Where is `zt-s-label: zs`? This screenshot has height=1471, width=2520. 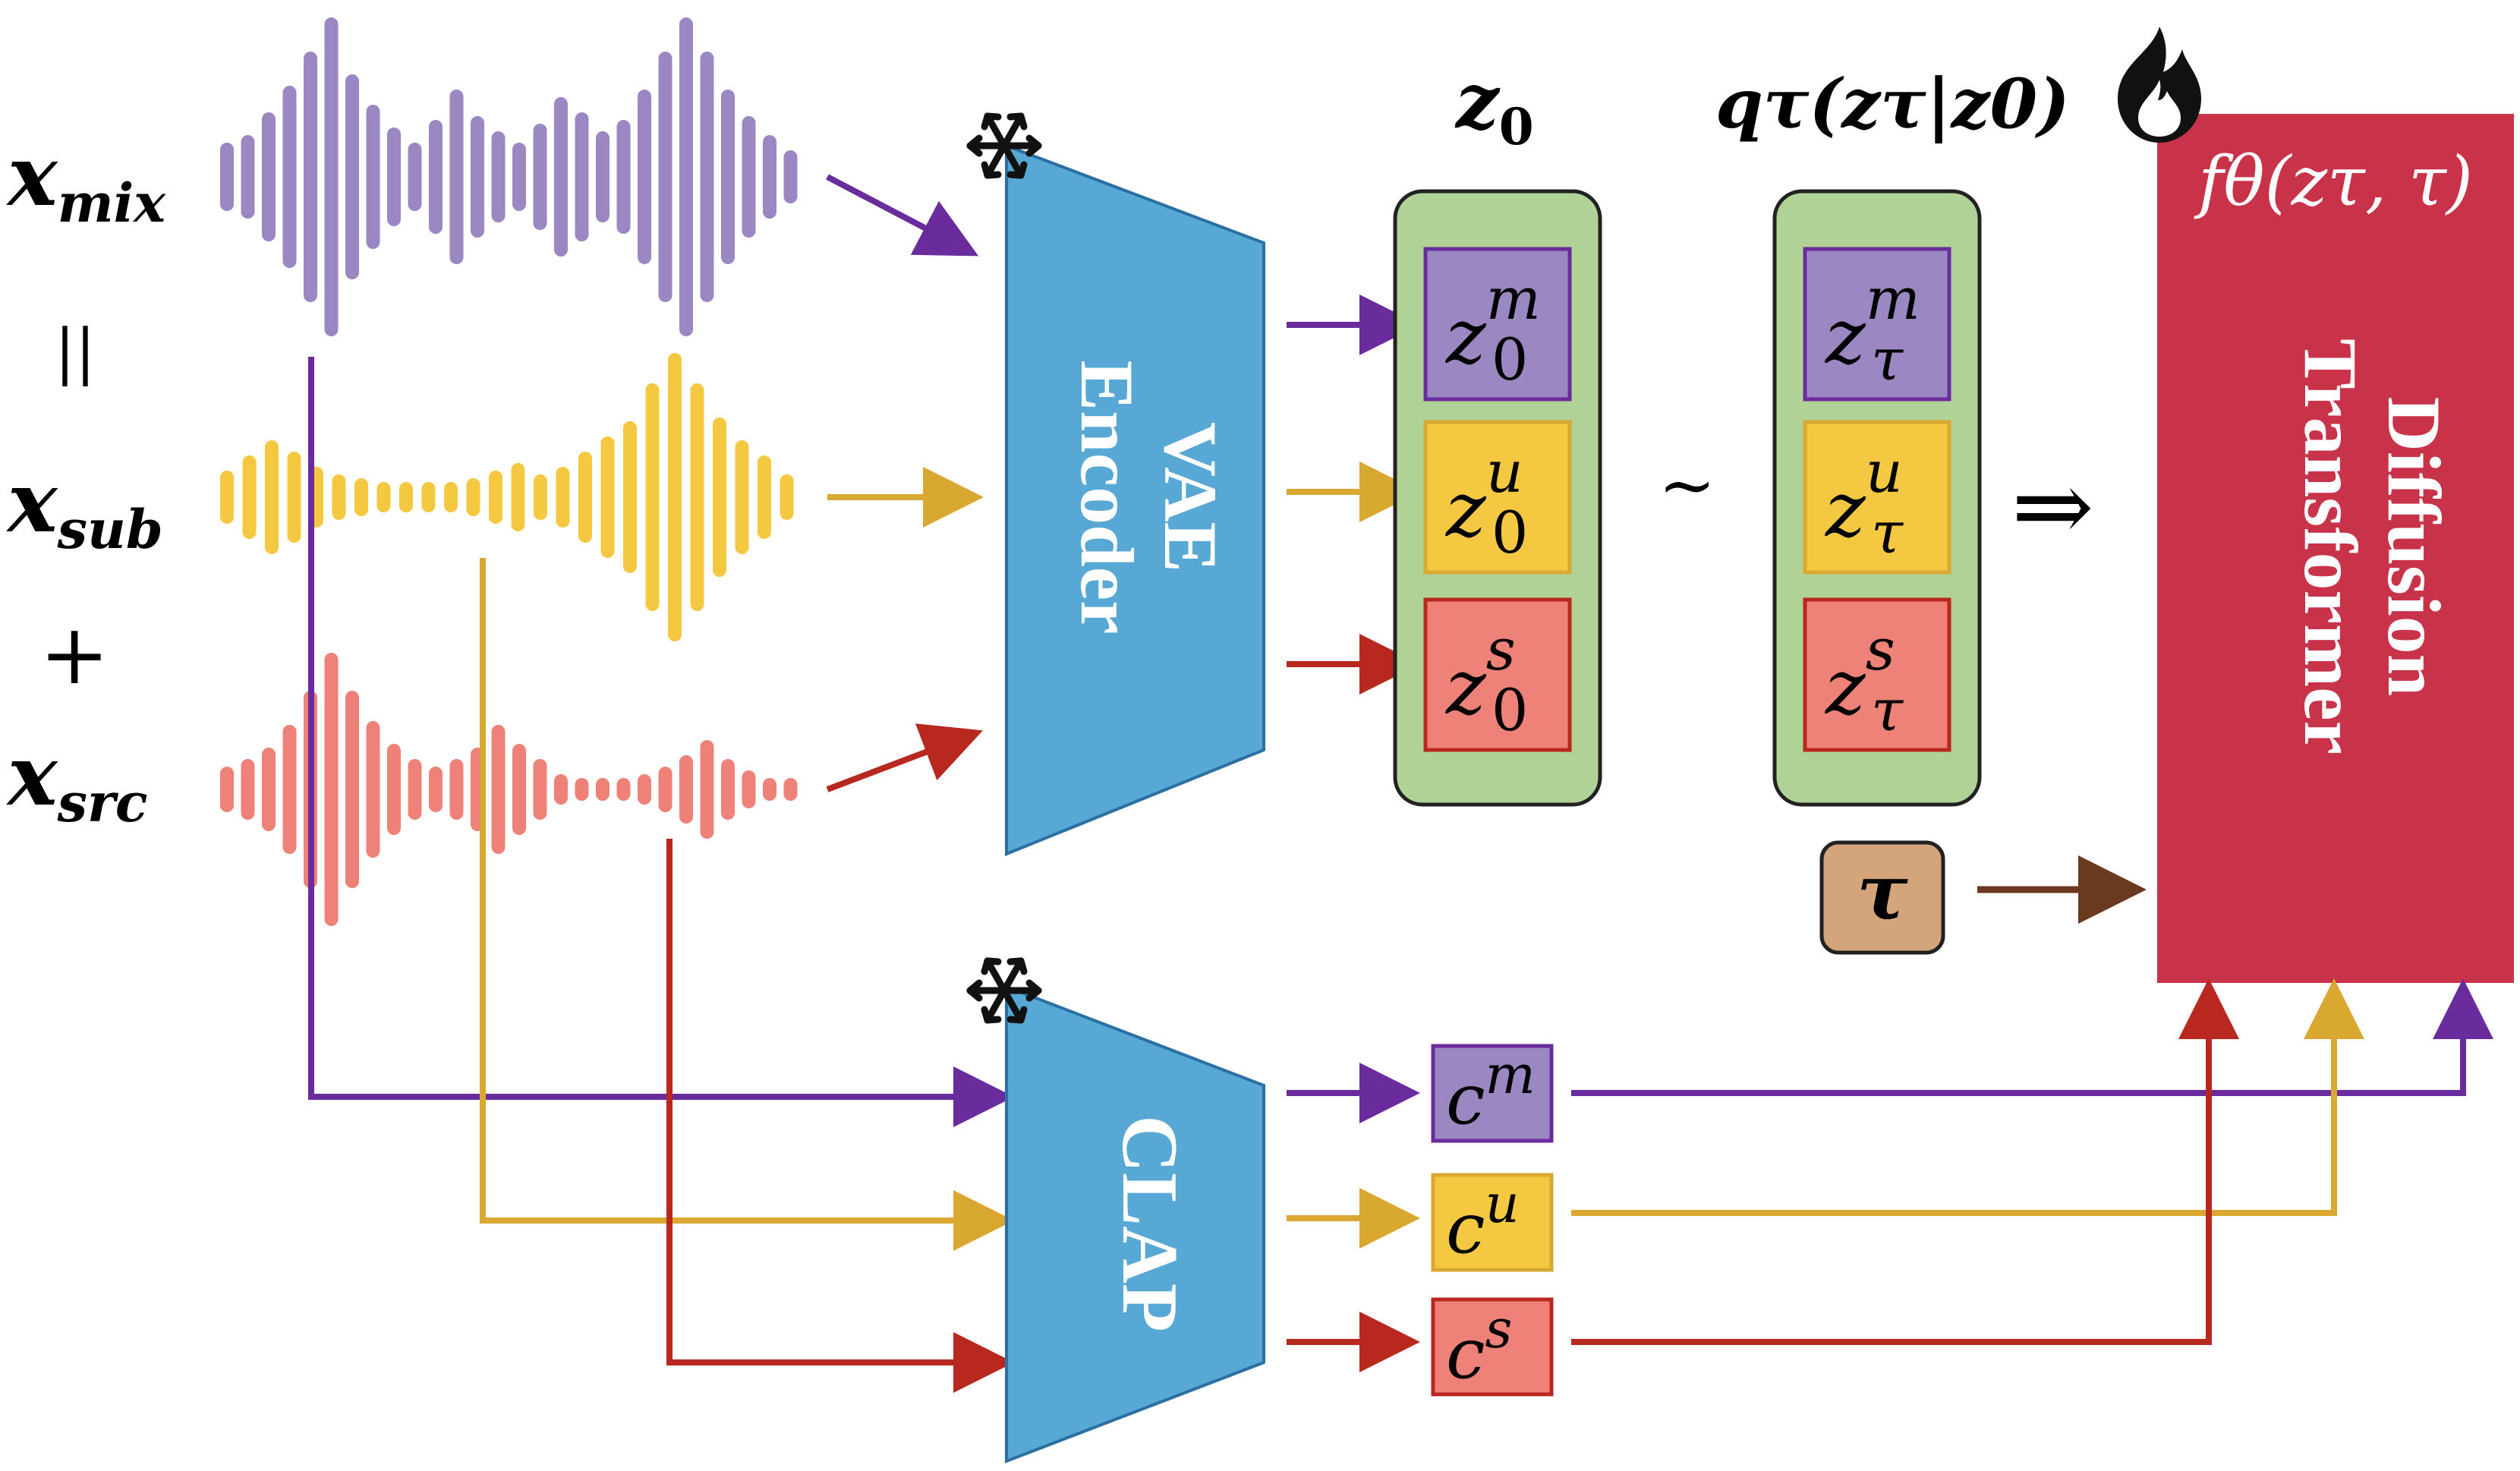
zt-s-label: zs is located at coordinates (1860, 674).